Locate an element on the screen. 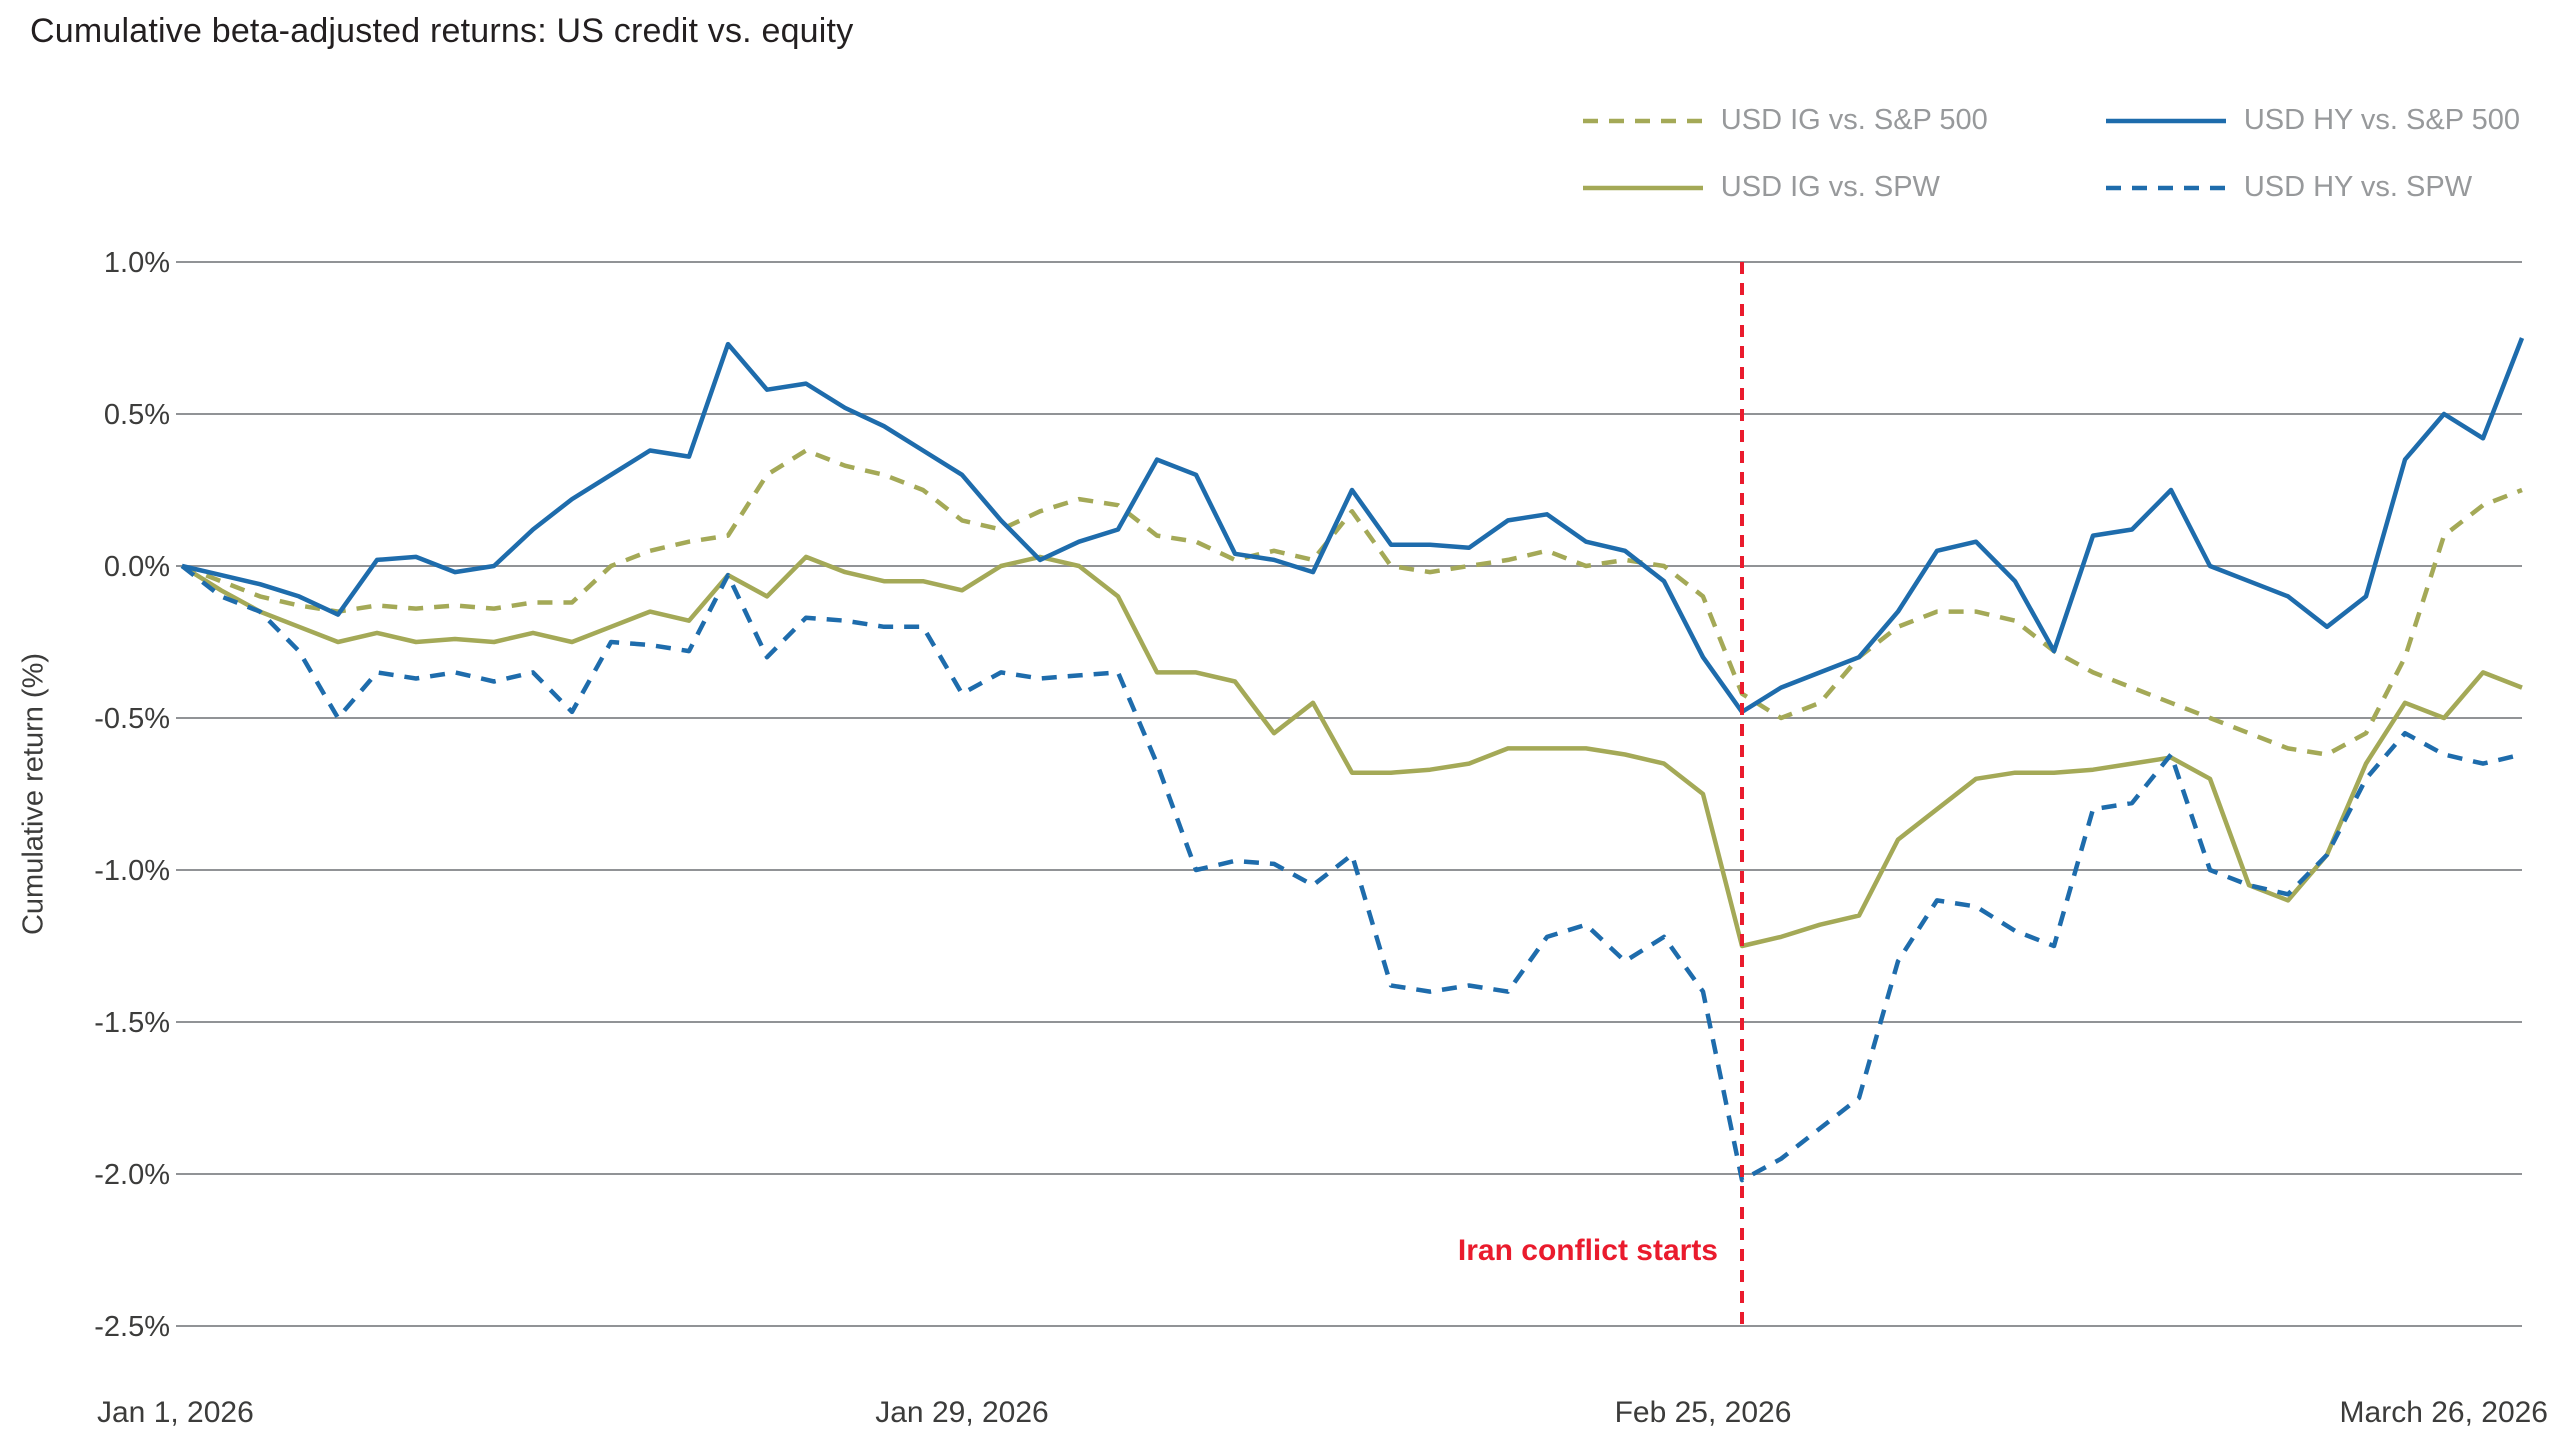  y-tick-label: 0.5% is located at coordinates (137, 415).